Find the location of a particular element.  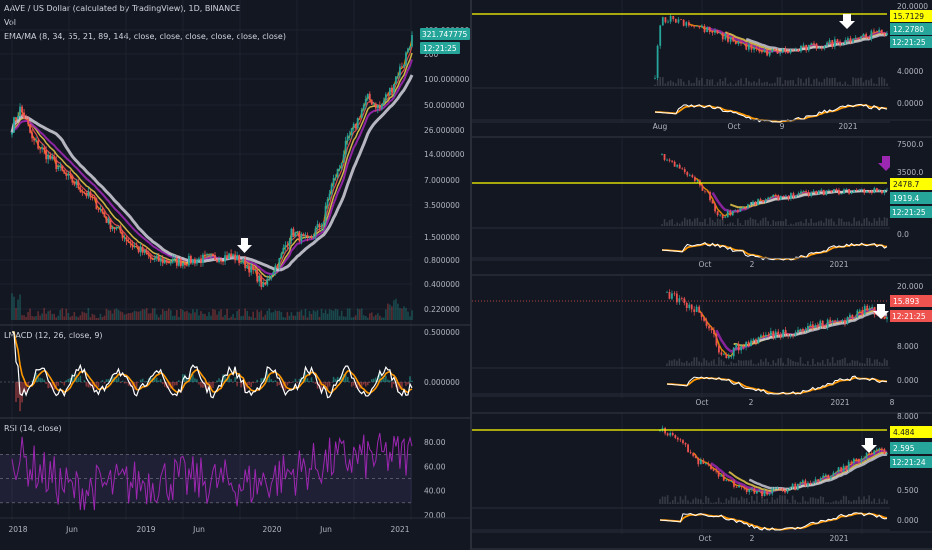

mini-chart-3: 20.000 15.893 8.000 0.000 12:21:25 Oct 2 2021 8 is located at coordinates (702, 345).